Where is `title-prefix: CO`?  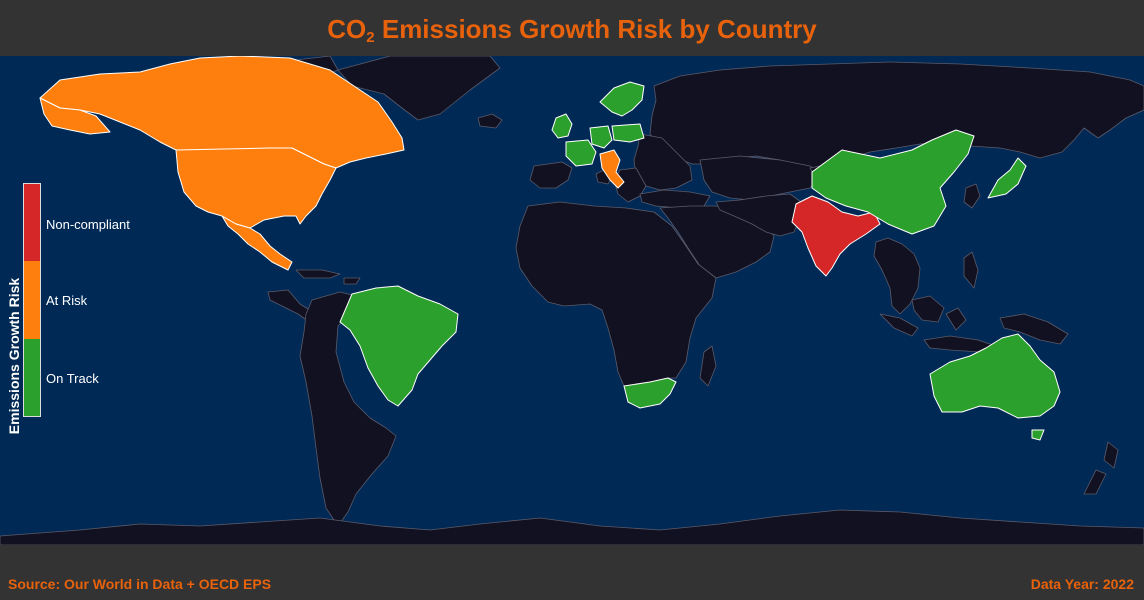 title-prefix: CO is located at coordinates (347, 29).